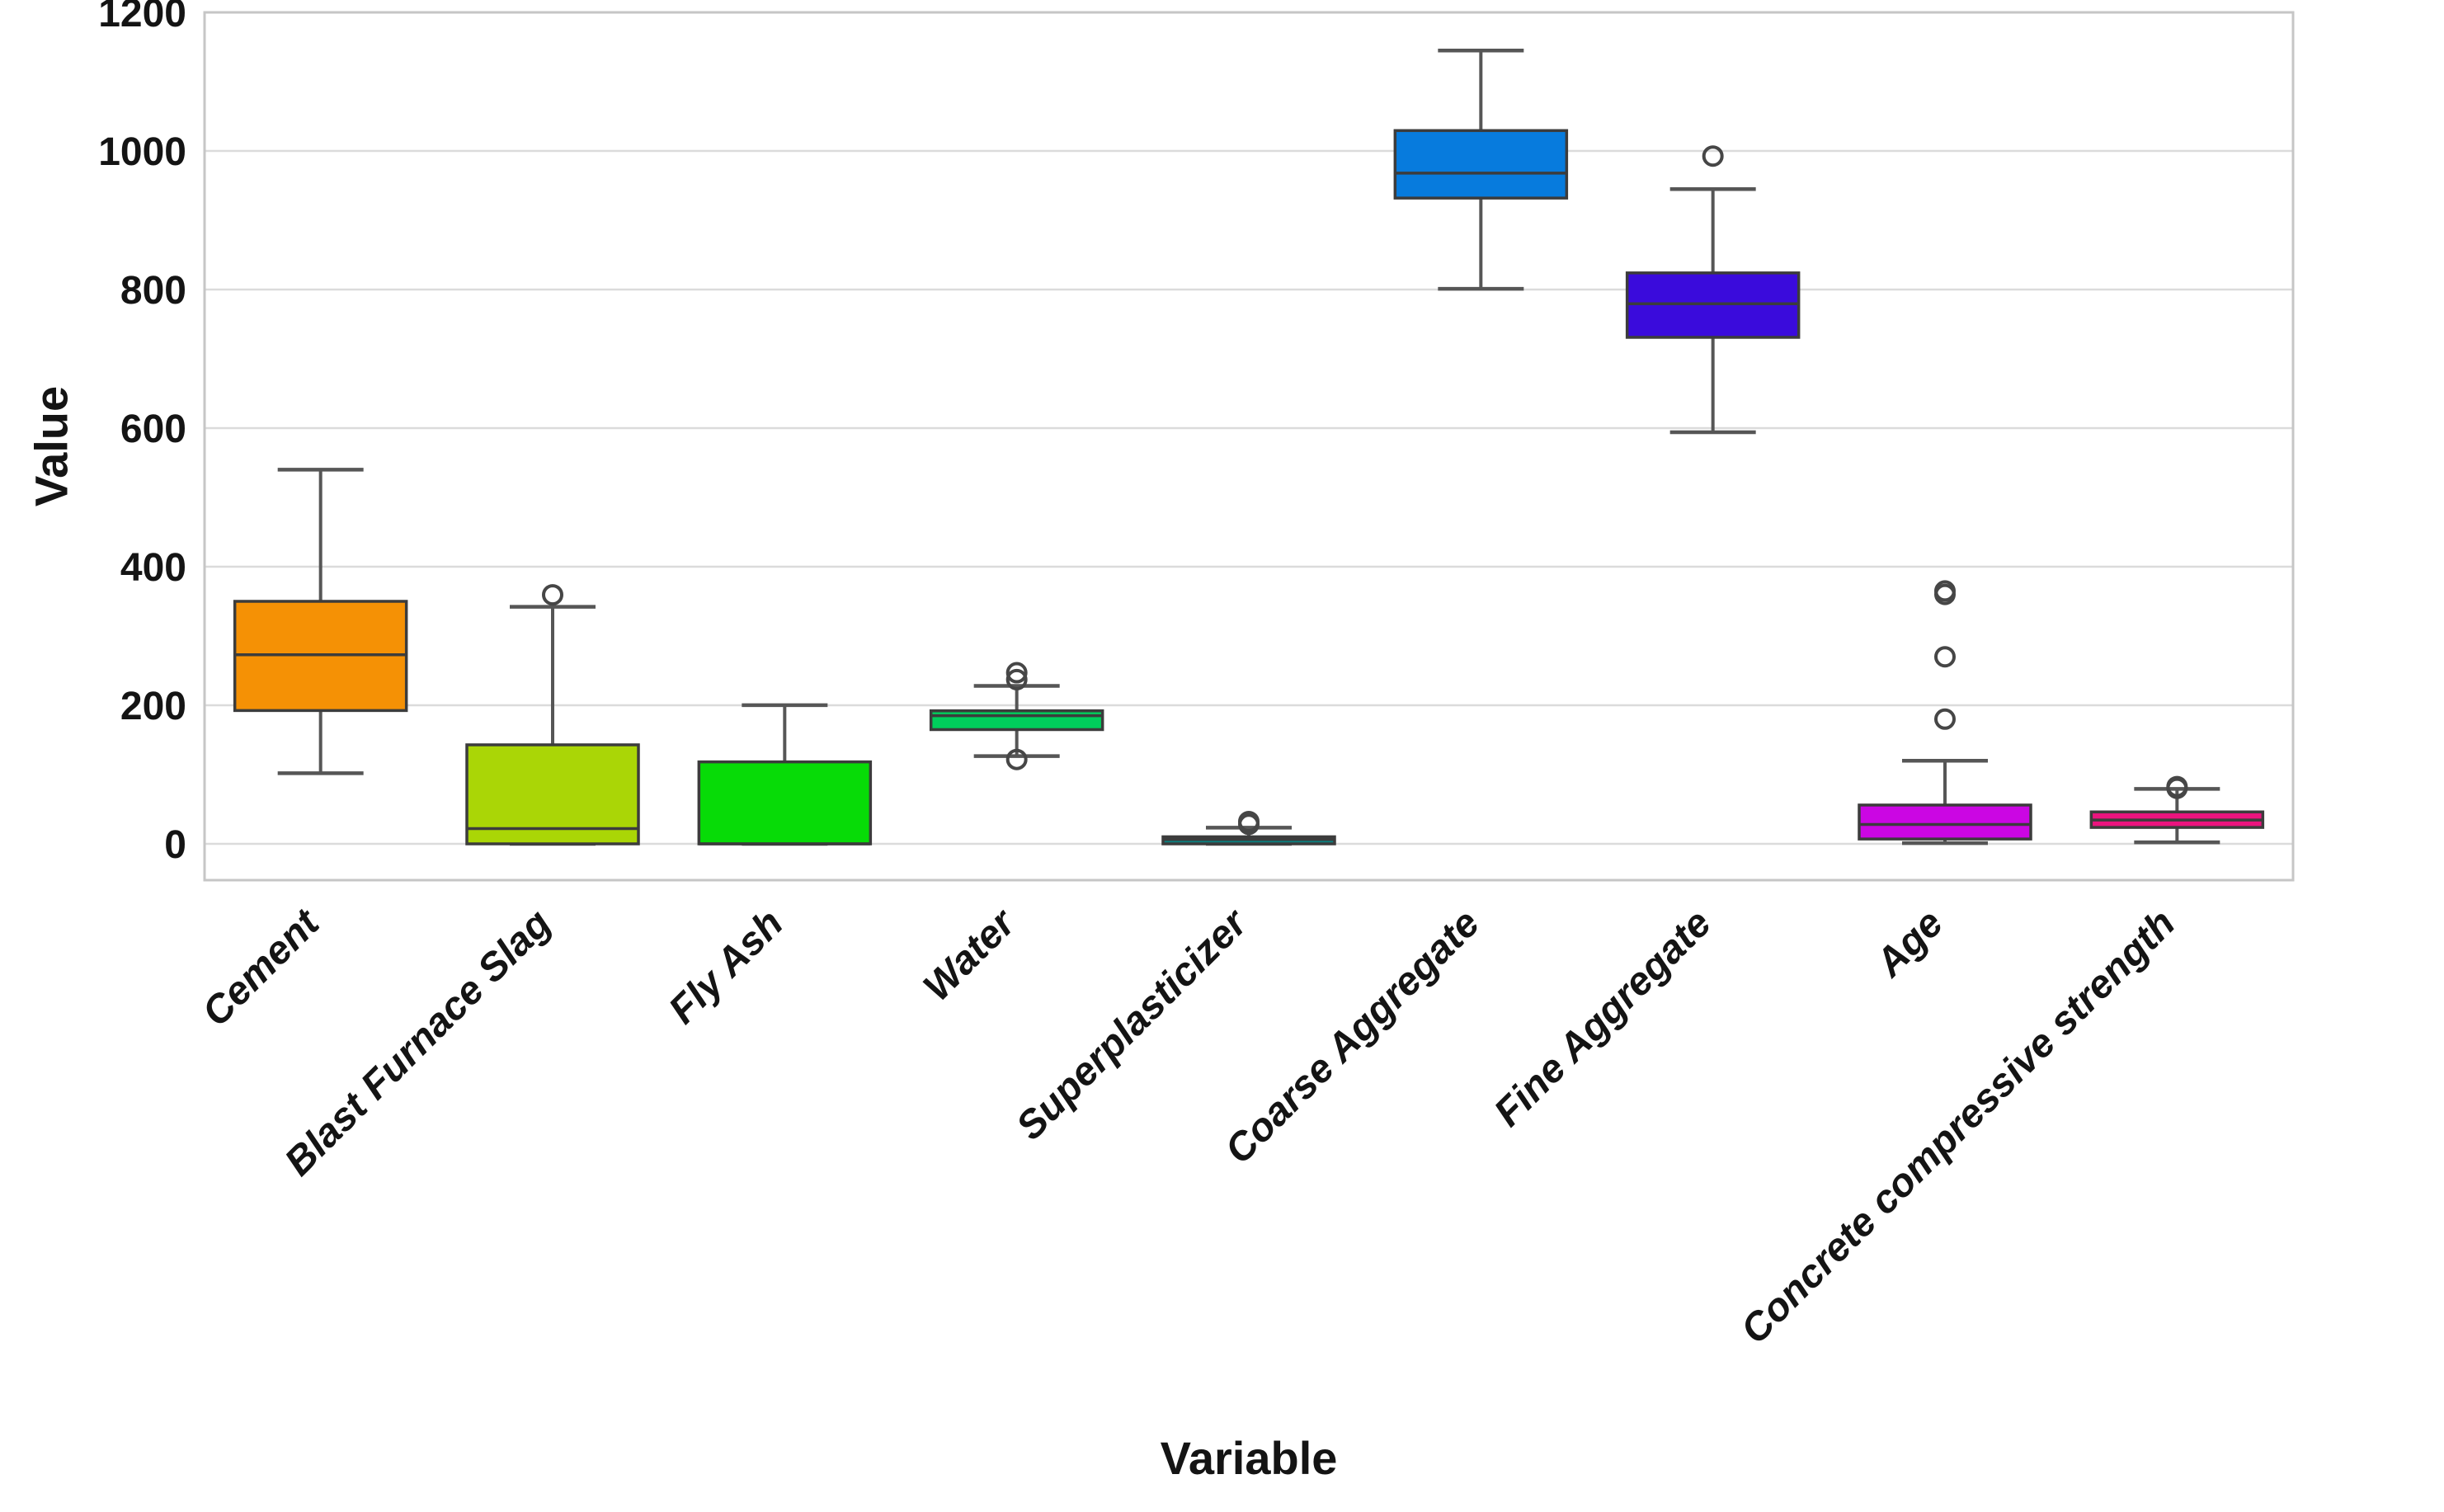  I want to click on y-tick-label: 200, so click(153, 706).